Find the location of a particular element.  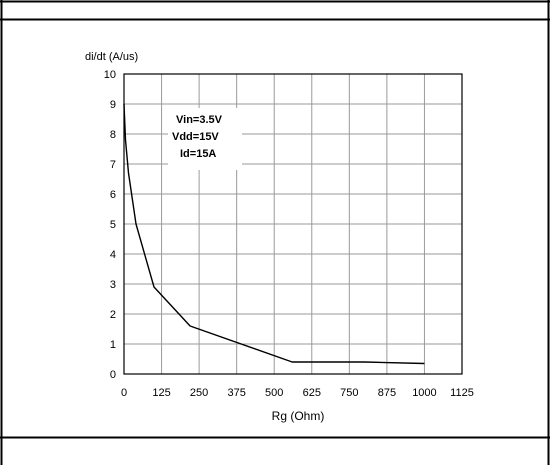

x-tick-label: 375 is located at coordinates (236, 393).